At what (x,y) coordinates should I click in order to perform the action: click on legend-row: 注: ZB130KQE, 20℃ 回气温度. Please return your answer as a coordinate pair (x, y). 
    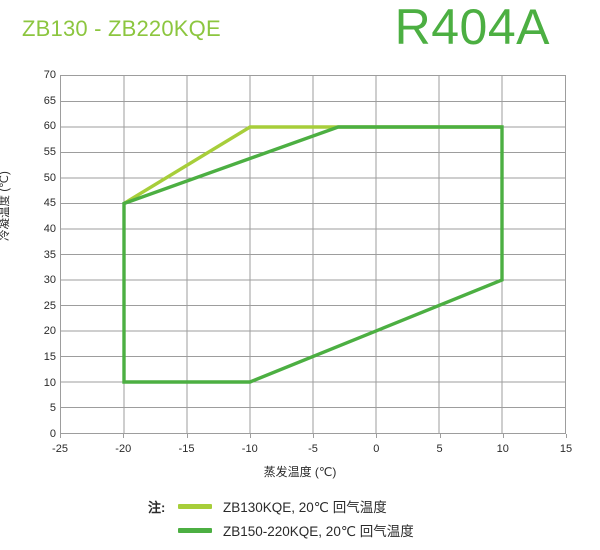
    Looking at the image, I should click on (300, 506).